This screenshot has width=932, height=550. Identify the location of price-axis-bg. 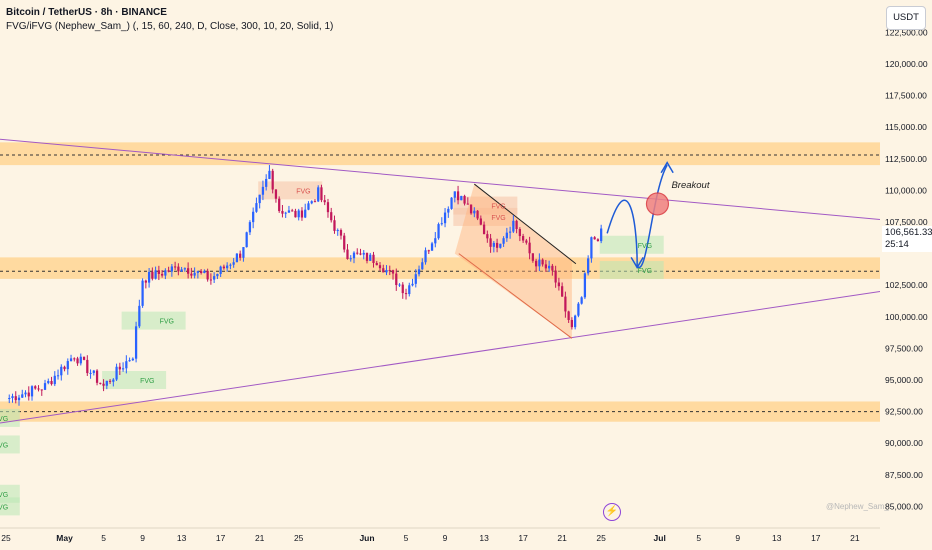
(906, 275).